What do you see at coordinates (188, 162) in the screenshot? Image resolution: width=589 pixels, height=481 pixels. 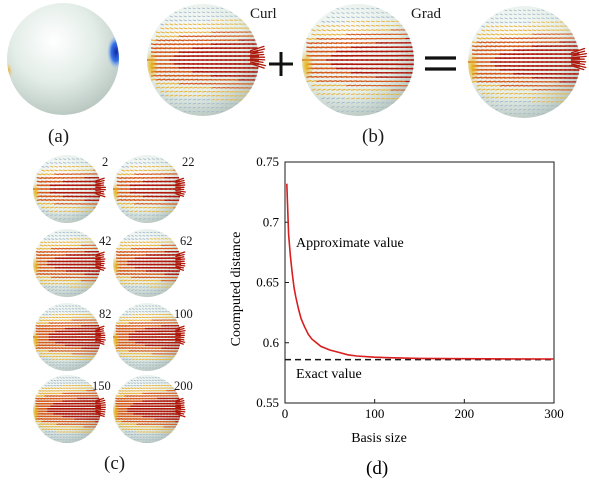 I see `thumb-label-22: 22` at bounding box center [188, 162].